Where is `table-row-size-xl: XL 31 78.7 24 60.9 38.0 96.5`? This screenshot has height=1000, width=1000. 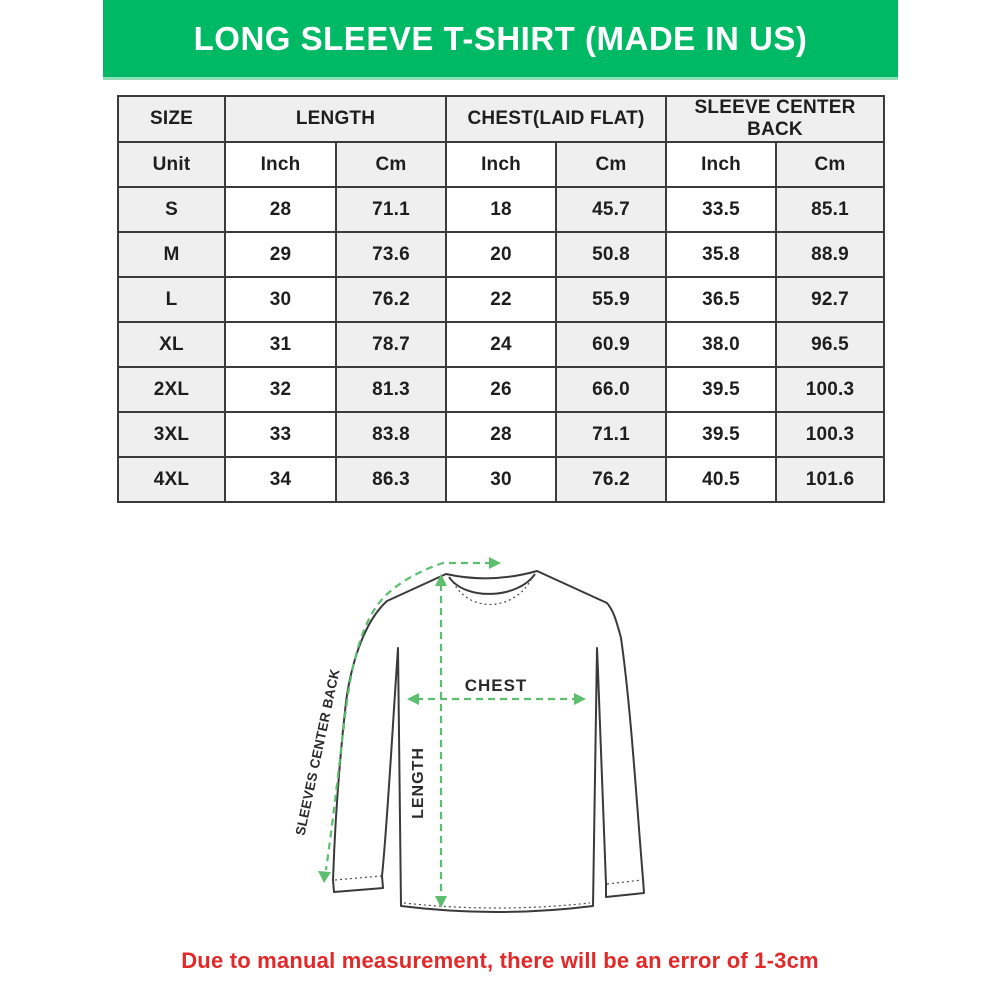
table-row-size-xl: XL 31 78.7 24 60.9 38.0 96.5 is located at coordinates (501, 344).